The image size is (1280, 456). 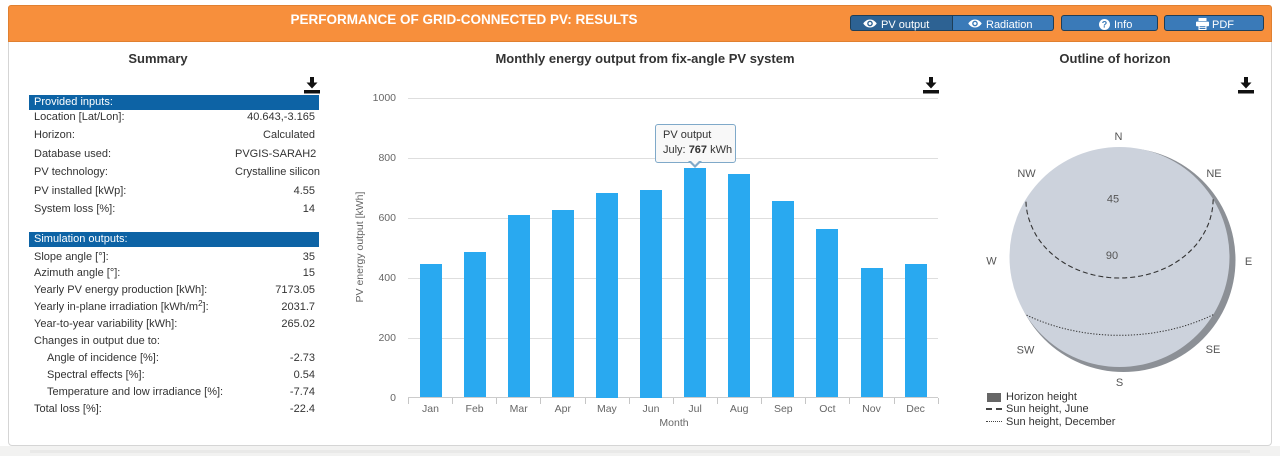 What do you see at coordinates (991, 262) in the screenshot?
I see `svg-text: W` at bounding box center [991, 262].